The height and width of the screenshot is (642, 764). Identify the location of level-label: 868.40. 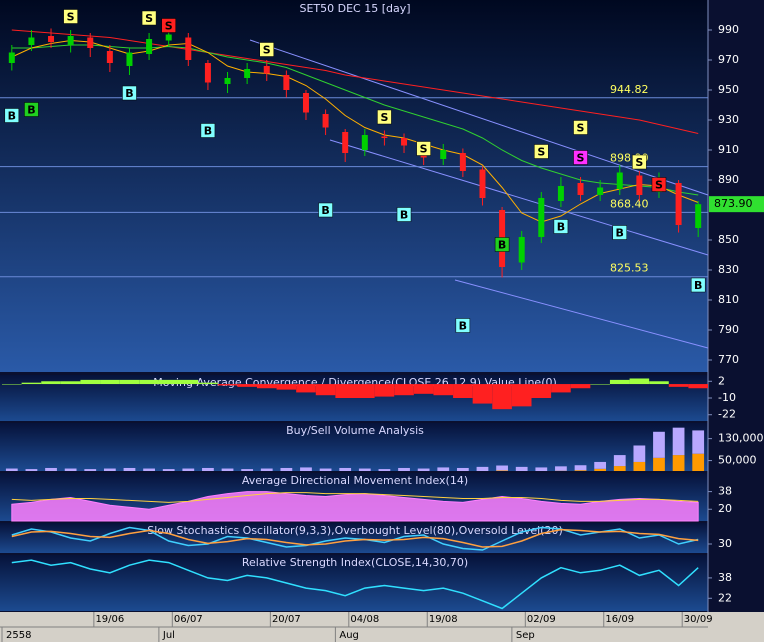
(629, 203).